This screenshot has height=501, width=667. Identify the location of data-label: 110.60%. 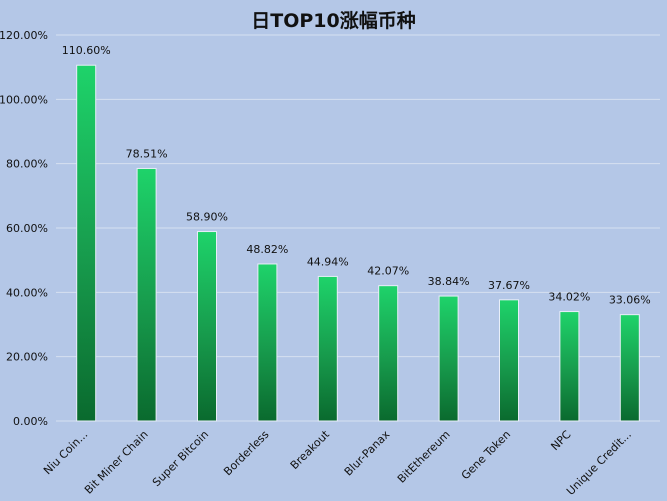
(86, 50).